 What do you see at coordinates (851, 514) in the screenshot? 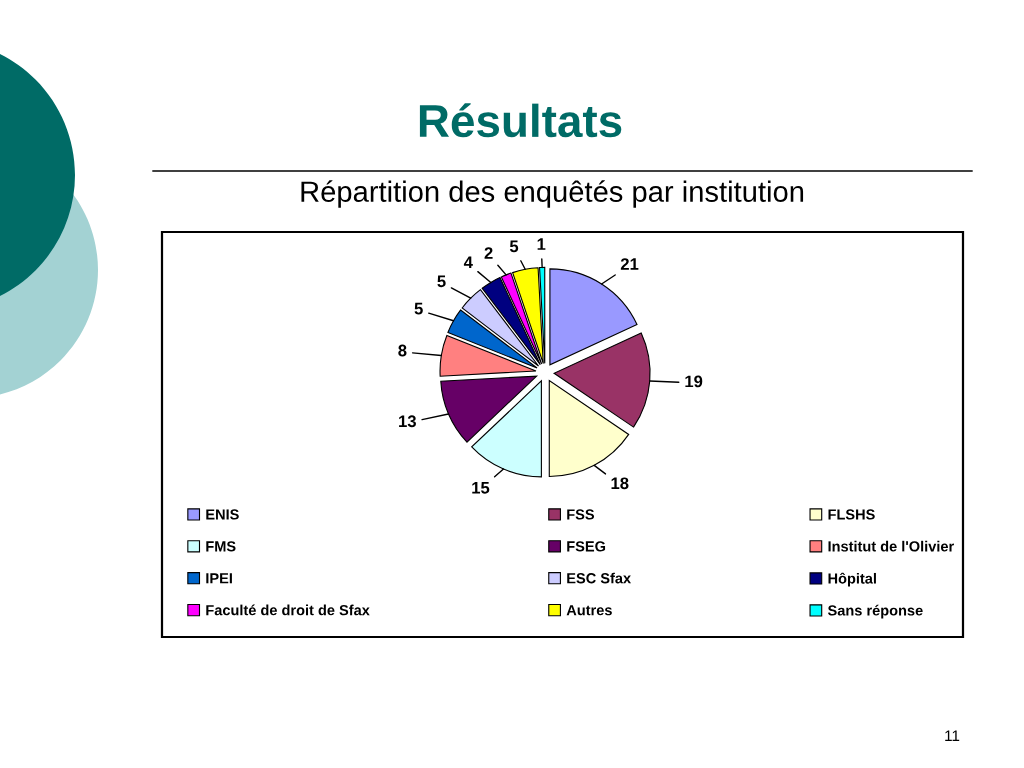
I see `legend-label: FLSHS` at bounding box center [851, 514].